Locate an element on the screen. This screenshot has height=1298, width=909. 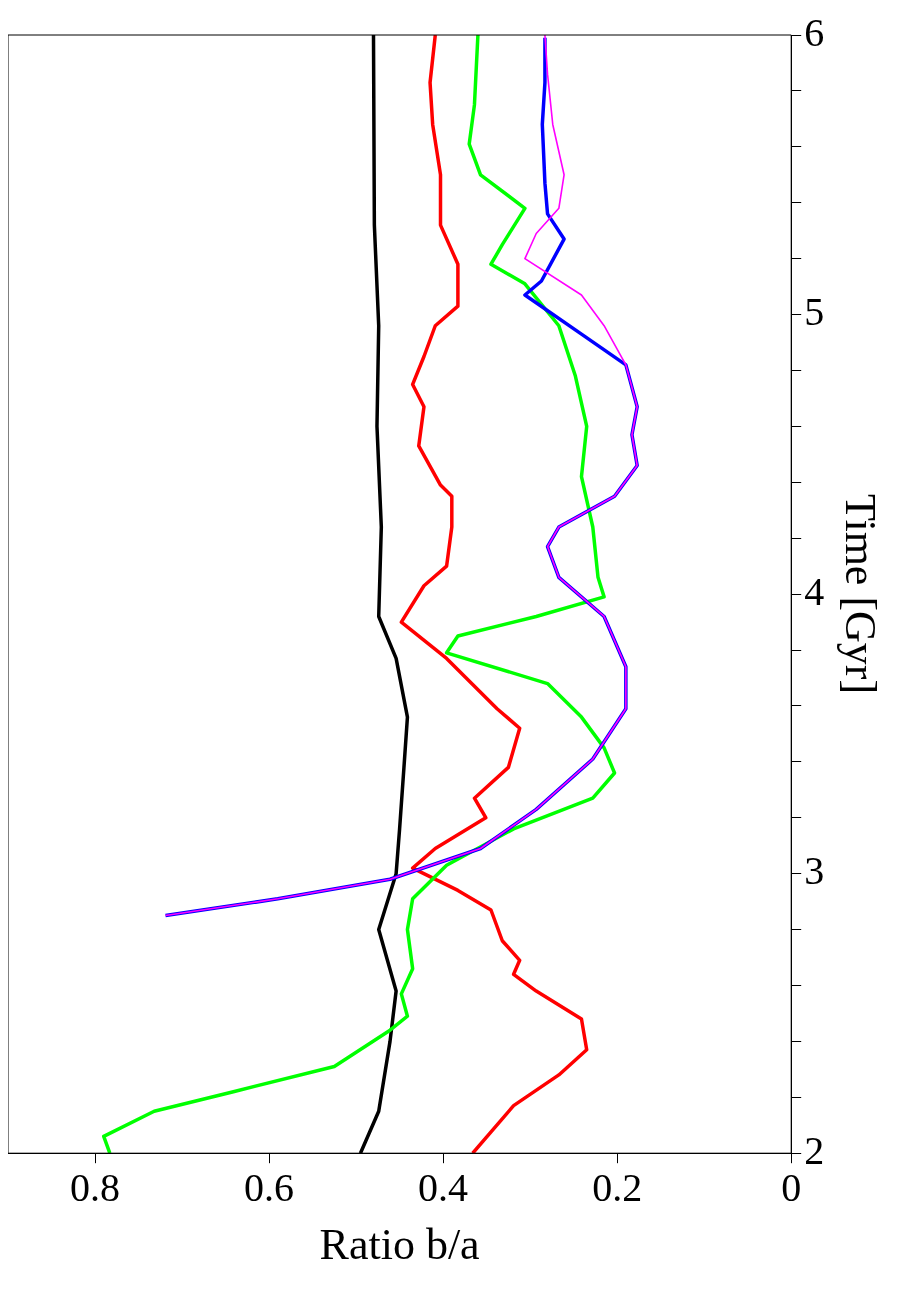
x-axis-title: Ratio b/a is located at coordinates (399, 1245).